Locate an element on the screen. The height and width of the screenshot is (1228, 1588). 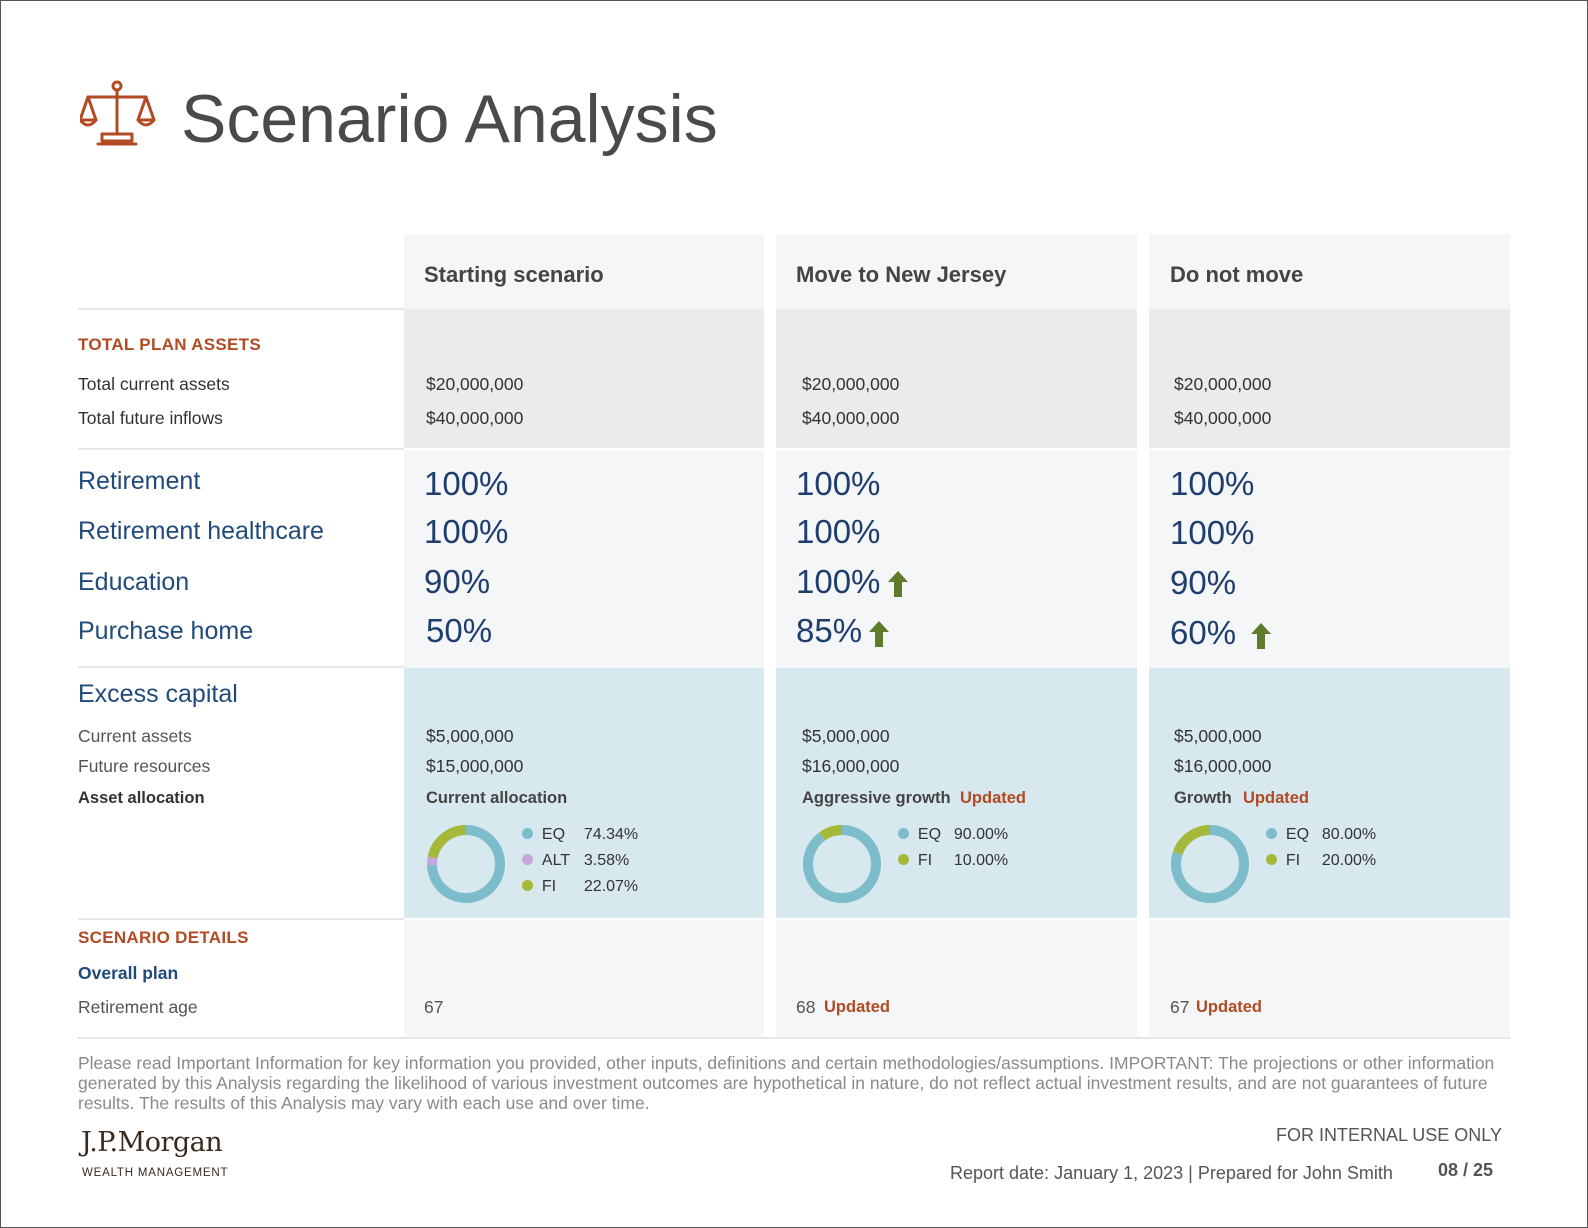
legend-value: 90.00% is located at coordinates (981, 834).